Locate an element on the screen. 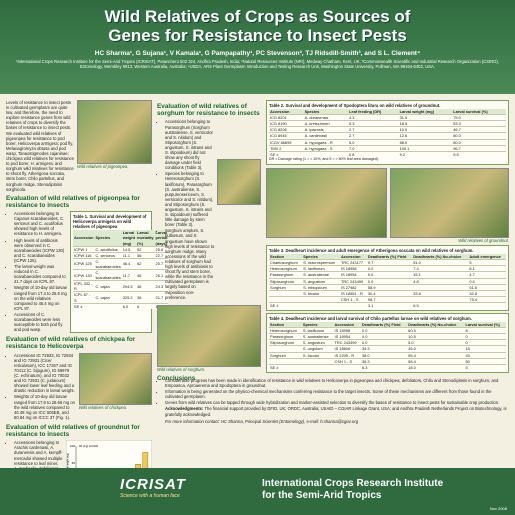 This screenshot has height=515, width=515. table-cell: 5.3 is located at coordinates (373, 123).